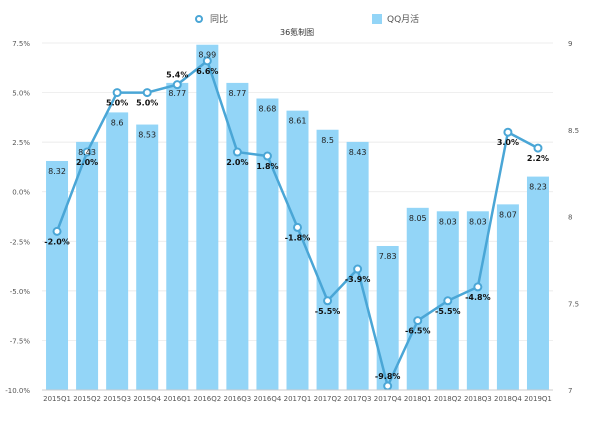 This screenshot has height=427, width=600. What do you see at coordinates (478, 399) in the screenshot?
I see `x-axis-tick-label: 2018Q3` at bounding box center [478, 399].